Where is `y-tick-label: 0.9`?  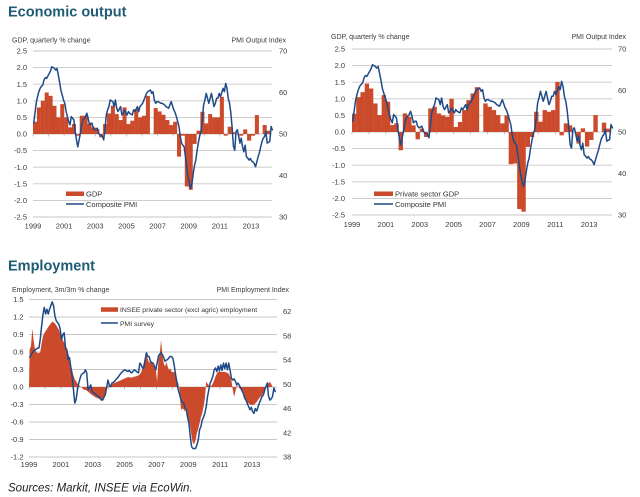
y-tick-label: 0.9 is located at coordinates (18, 334).